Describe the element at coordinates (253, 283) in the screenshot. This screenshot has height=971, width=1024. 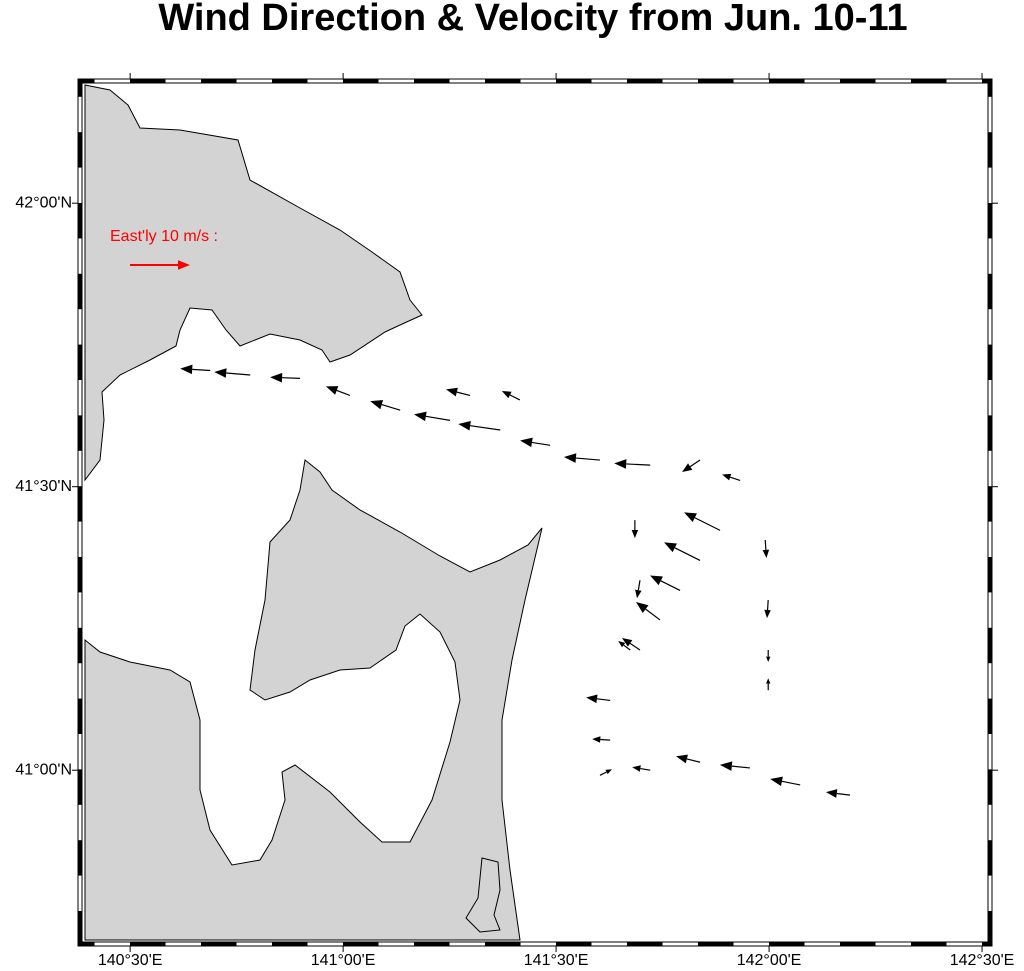
I see `land-hokkaido` at that location.